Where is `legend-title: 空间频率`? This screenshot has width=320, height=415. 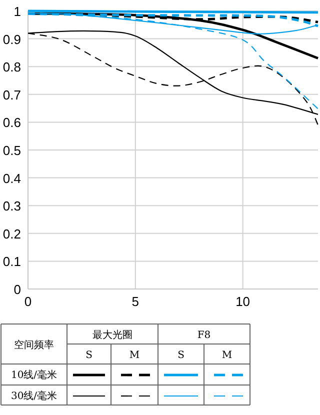
legend-title: 空间频率 is located at coordinates (34, 345).